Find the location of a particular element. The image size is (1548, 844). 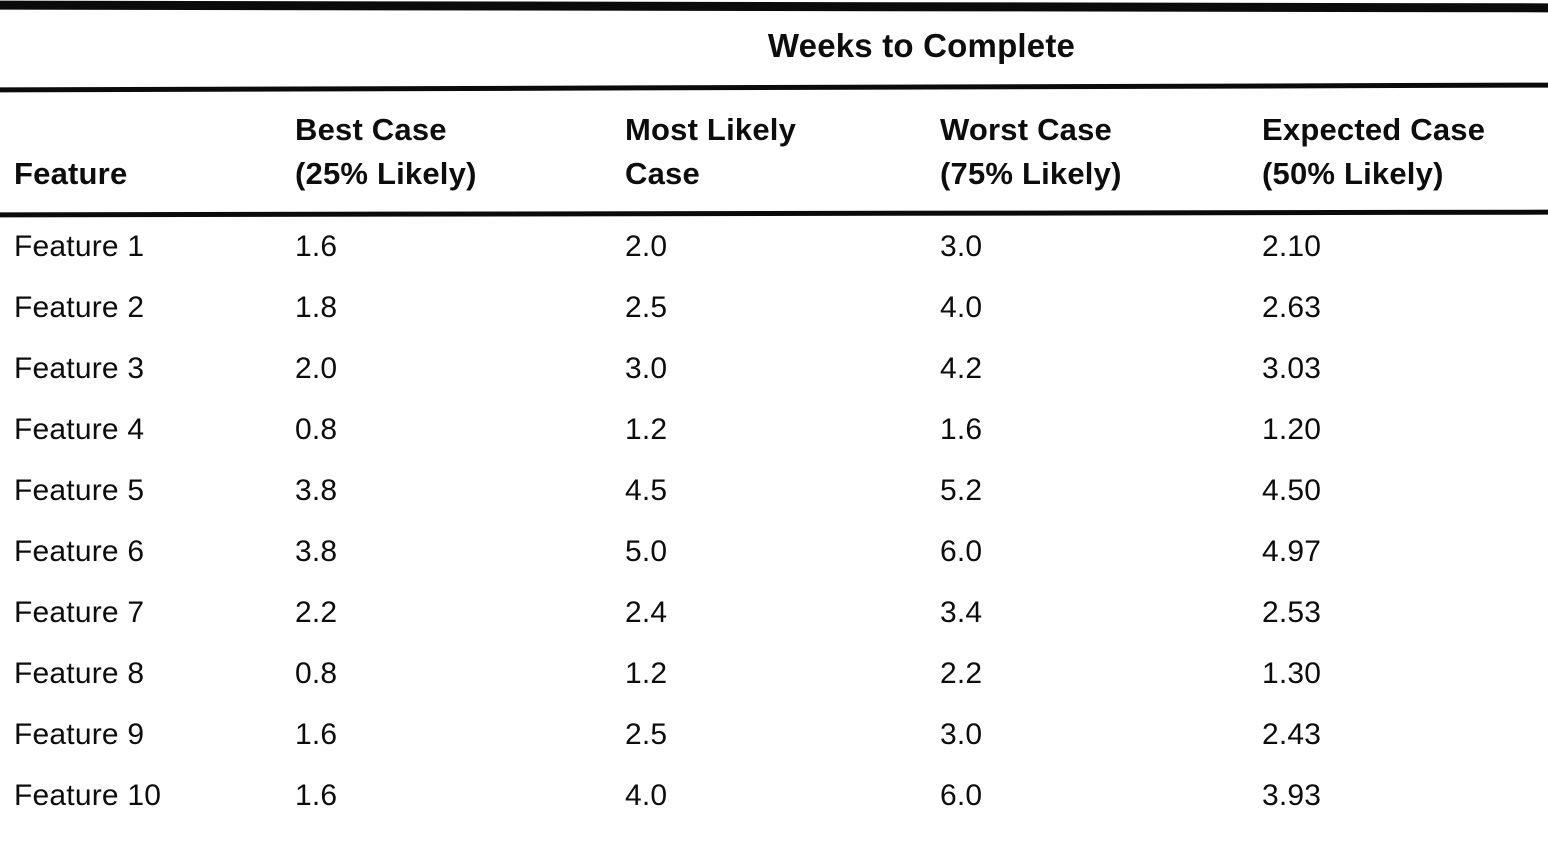

feature-label: Feature 2 is located at coordinates (79, 308).